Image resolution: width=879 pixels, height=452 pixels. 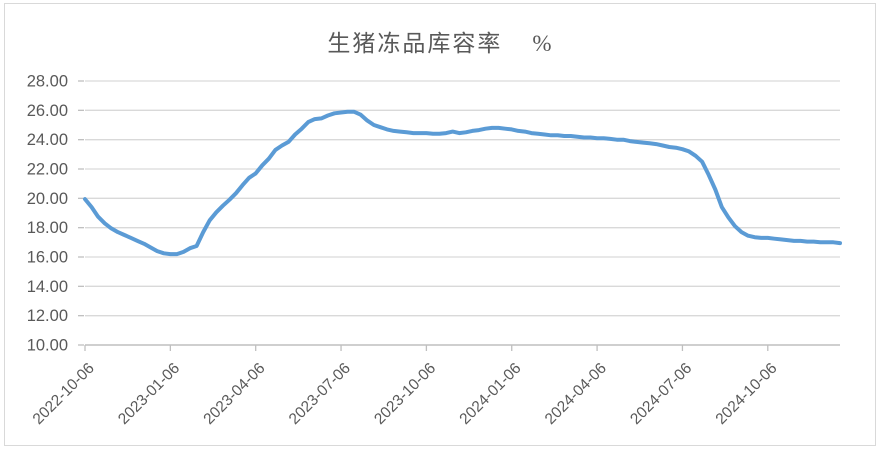 I want to click on x-axis-label: 2023-01-06, so click(x=149, y=394).